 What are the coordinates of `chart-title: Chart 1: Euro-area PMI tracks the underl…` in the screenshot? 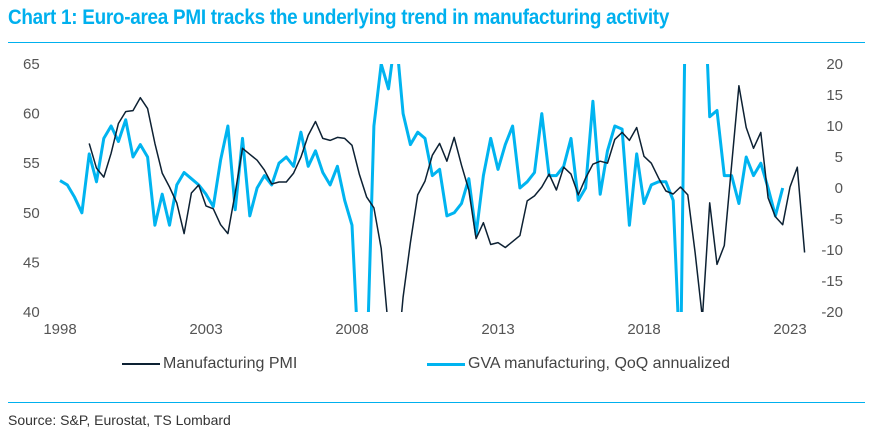 It's located at (339, 17).